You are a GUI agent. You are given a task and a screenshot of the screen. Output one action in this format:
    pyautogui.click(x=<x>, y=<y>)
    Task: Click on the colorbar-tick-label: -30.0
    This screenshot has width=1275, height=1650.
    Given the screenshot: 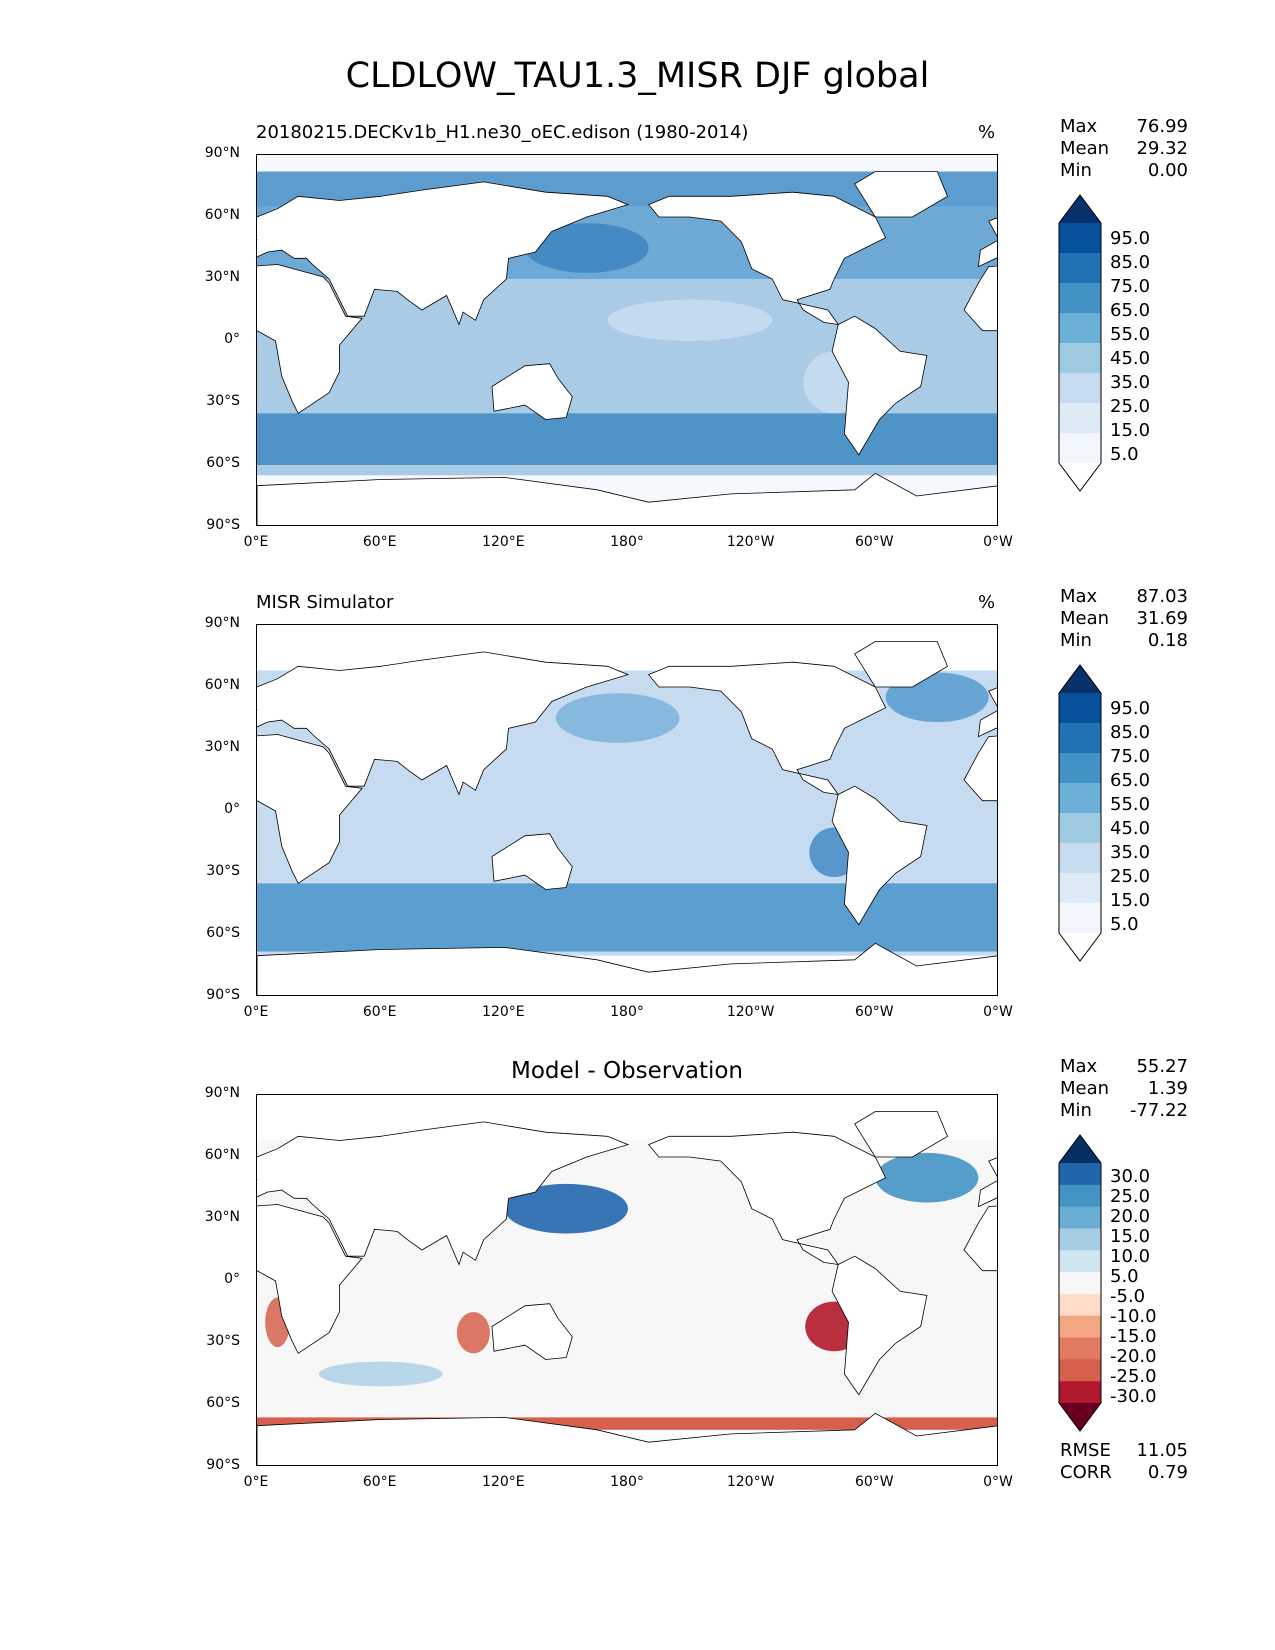 What is the action you would take?
    pyautogui.click(x=1133, y=1396)
    